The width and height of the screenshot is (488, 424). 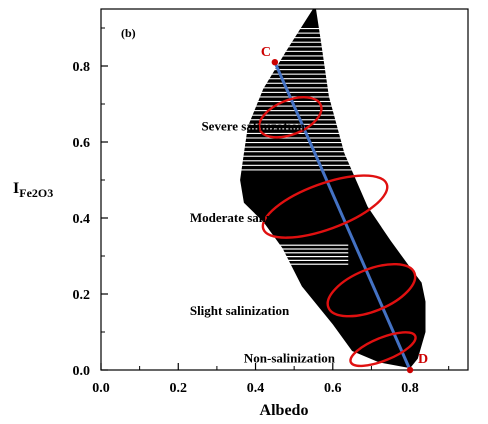 What do you see at coordinates (290, 357) in the screenshot?
I see `region-label: Non-salinization` at bounding box center [290, 357].